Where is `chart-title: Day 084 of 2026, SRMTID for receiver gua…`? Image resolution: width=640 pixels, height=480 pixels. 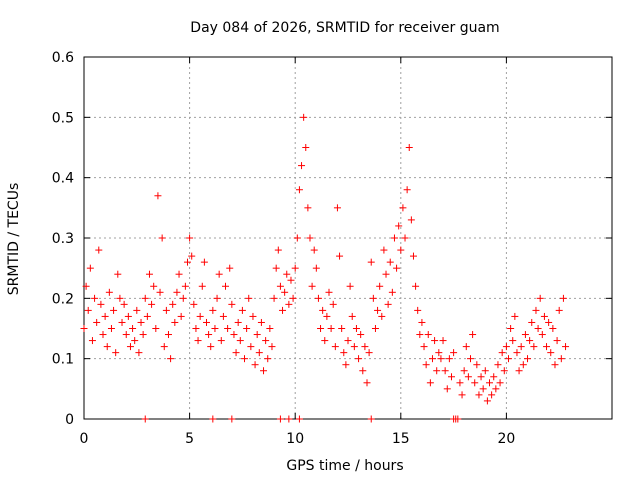 chart-title: Day 084 of 2026, SRMTID for receiver gua… is located at coordinates (344, 28).